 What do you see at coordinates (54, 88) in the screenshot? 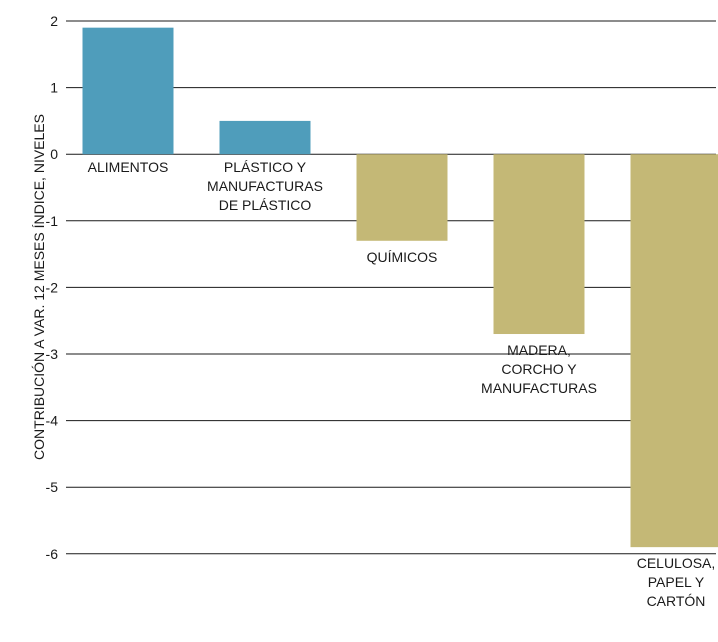
I see `y-tick-label: 1` at bounding box center [54, 88].